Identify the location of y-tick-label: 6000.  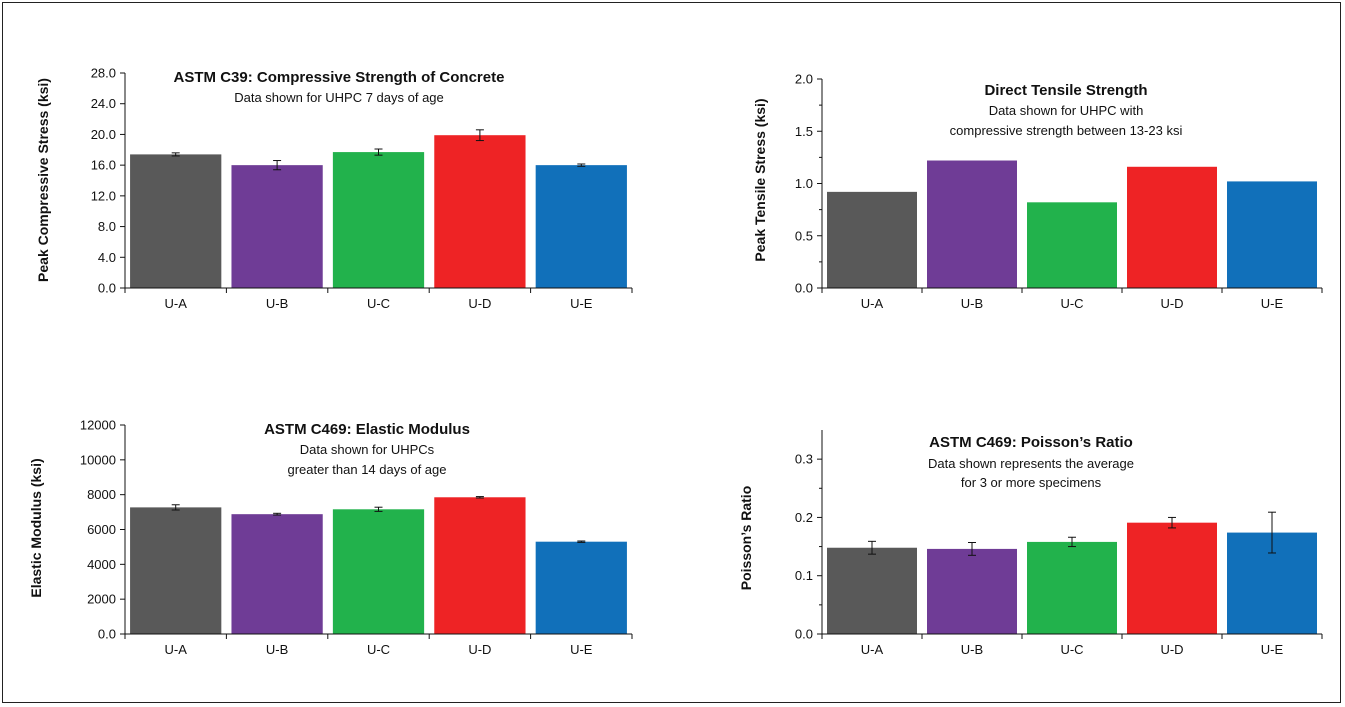
(101, 529).